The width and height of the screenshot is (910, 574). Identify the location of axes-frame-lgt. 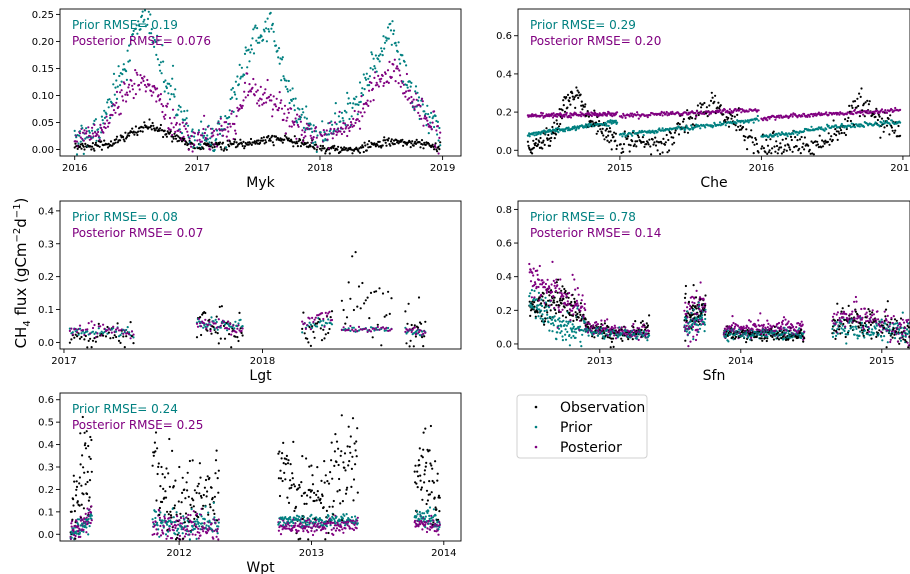
(260, 275).